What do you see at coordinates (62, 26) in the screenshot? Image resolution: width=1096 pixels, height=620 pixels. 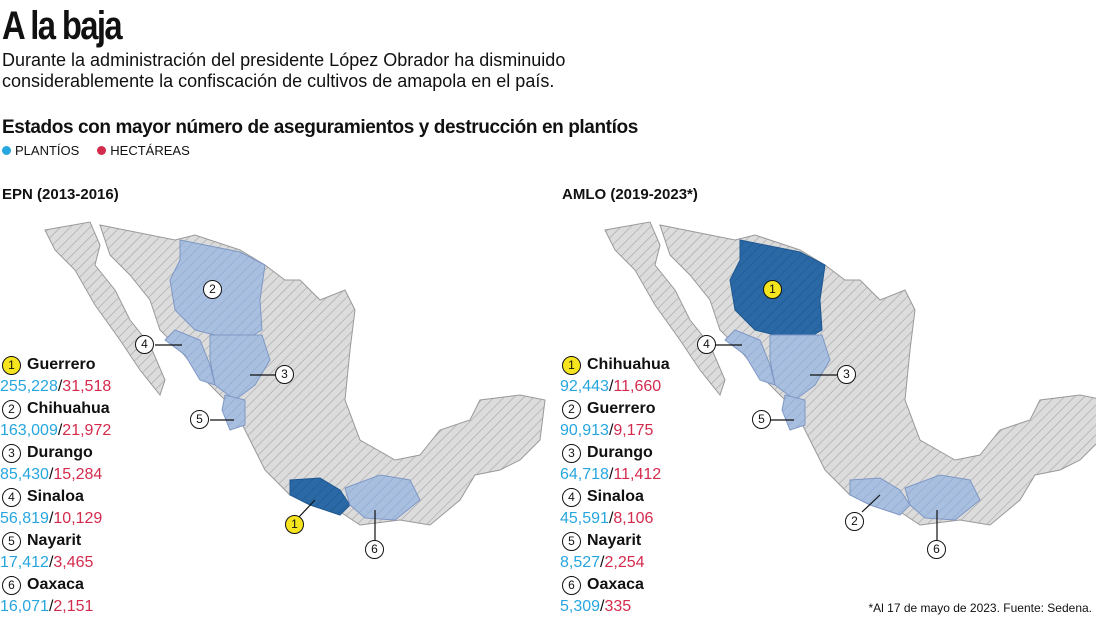 I see `page-title: A la baja` at bounding box center [62, 26].